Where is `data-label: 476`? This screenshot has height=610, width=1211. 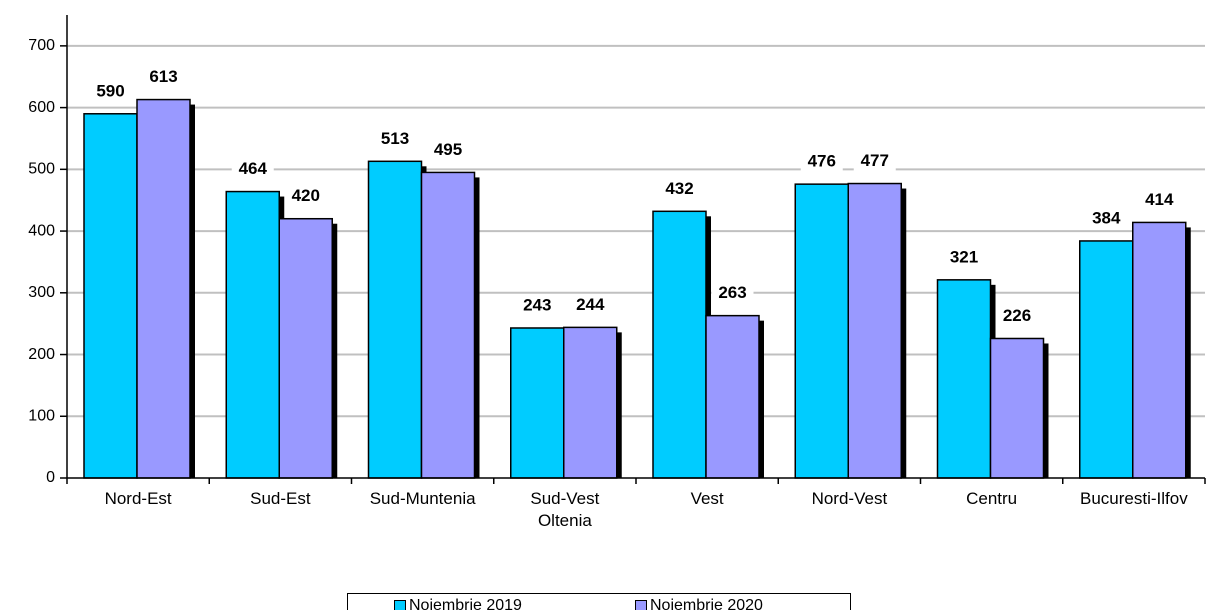 data-label: 476 is located at coordinates (822, 161).